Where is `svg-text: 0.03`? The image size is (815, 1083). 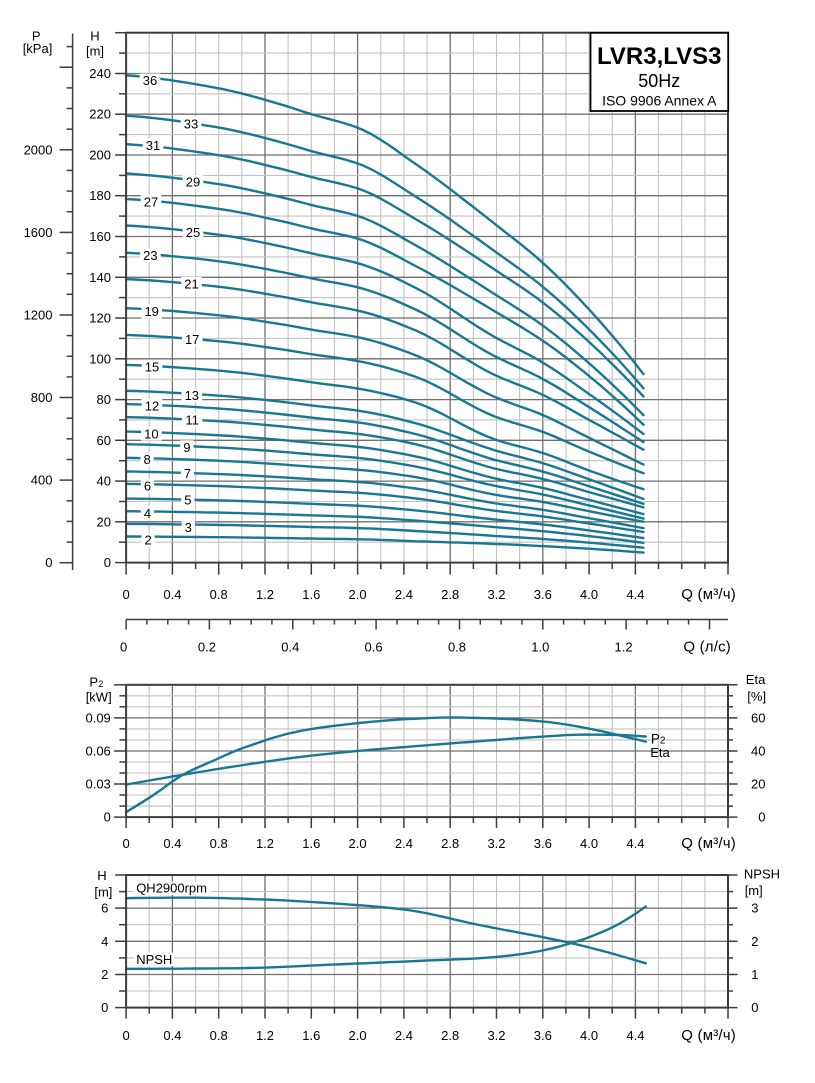
svg-text: 0.03 is located at coordinates (97, 784).